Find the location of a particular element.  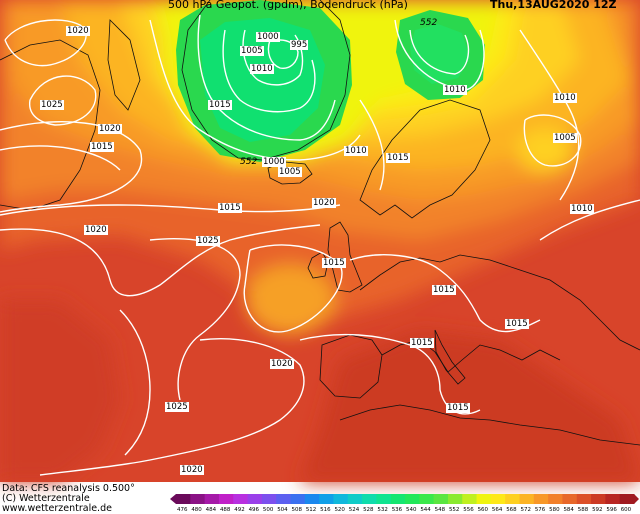

isobar-1025-nw is located at coordinates (62, 100).